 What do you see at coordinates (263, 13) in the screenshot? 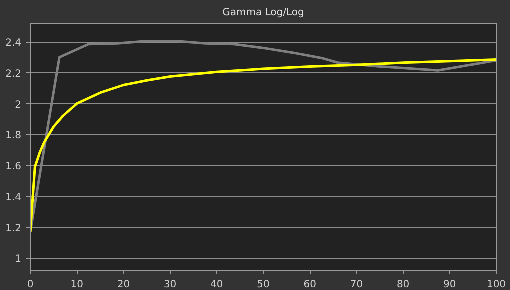
I see `chart-title: Gamma Log/Log` at bounding box center [263, 13].